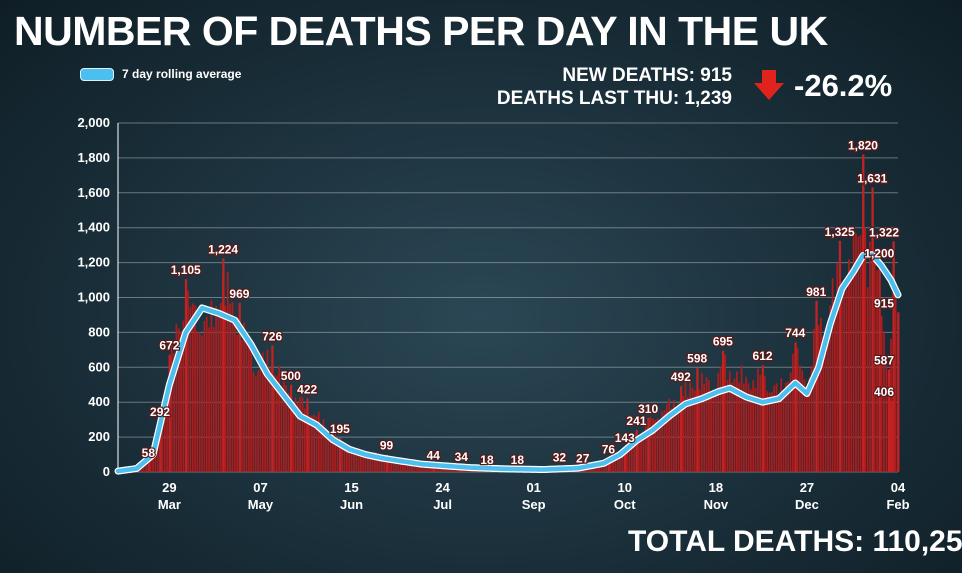 The width and height of the screenshot is (962, 573). What do you see at coordinates (169, 487) in the screenshot?
I see `x-tick-day: 29` at bounding box center [169, 487].